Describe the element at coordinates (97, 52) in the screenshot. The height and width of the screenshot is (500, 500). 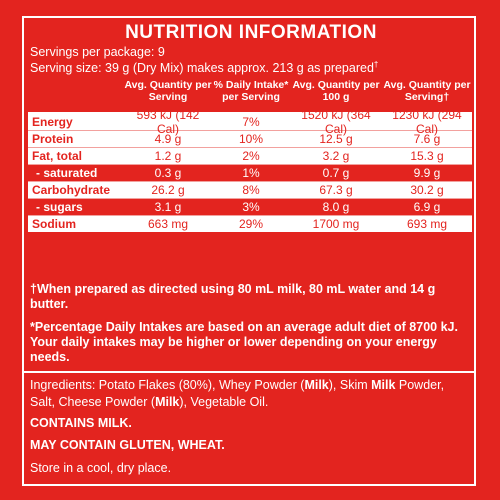
I see `servings-per-package: Servings per package: 9` at that location.